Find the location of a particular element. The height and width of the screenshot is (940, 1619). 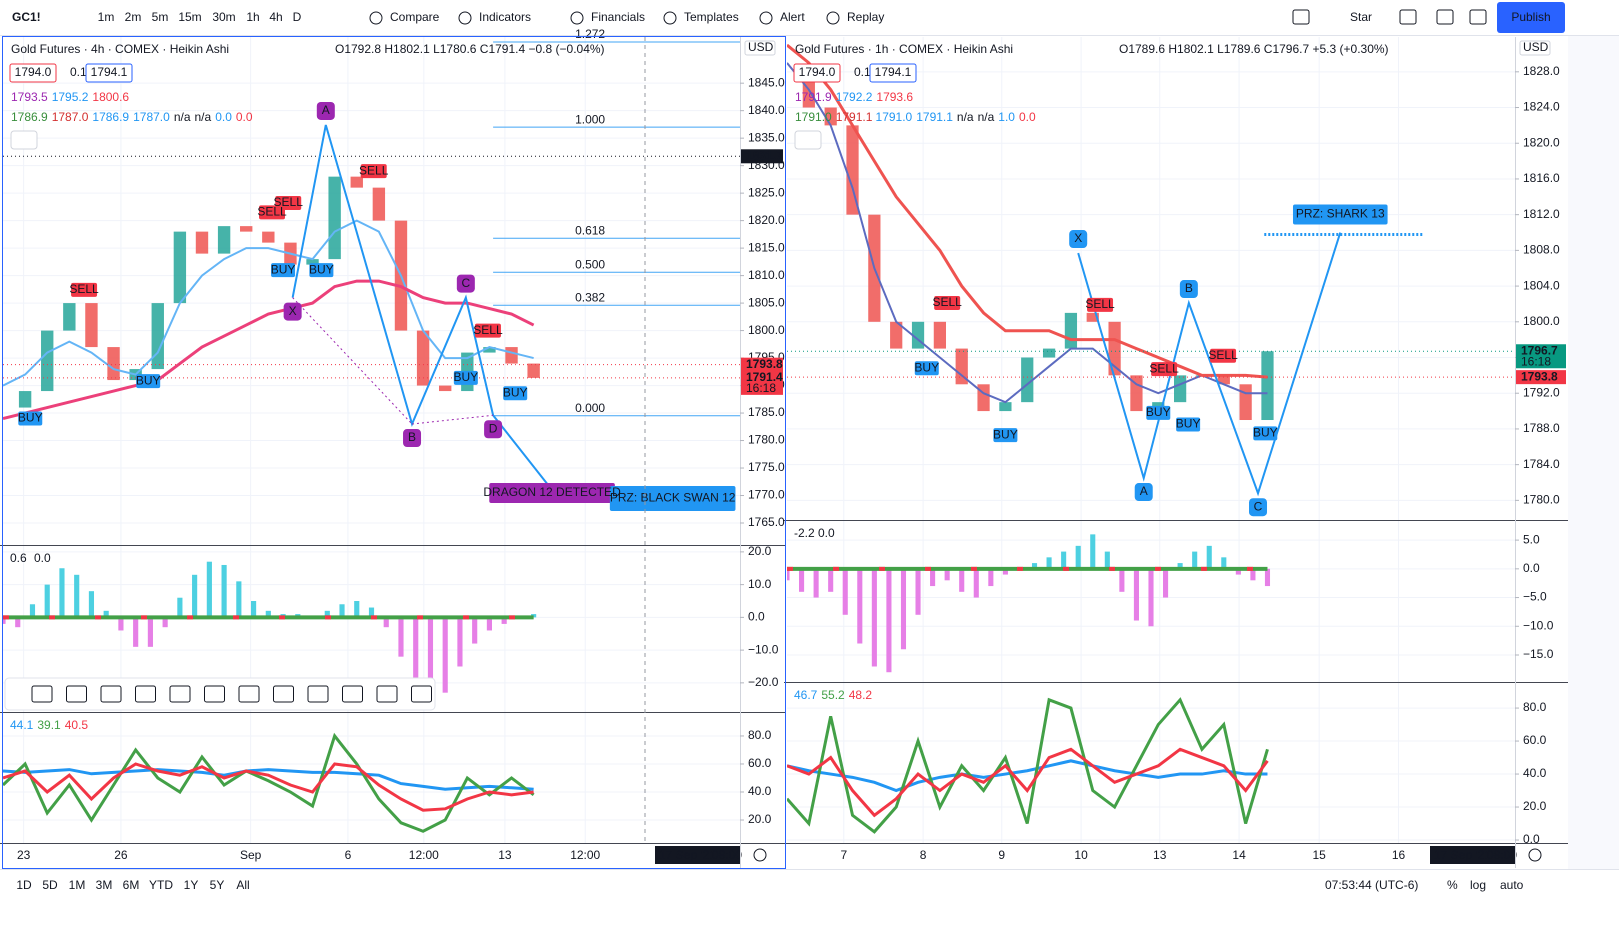

toolbar-button: Alert is located at coordinates (792, 17).